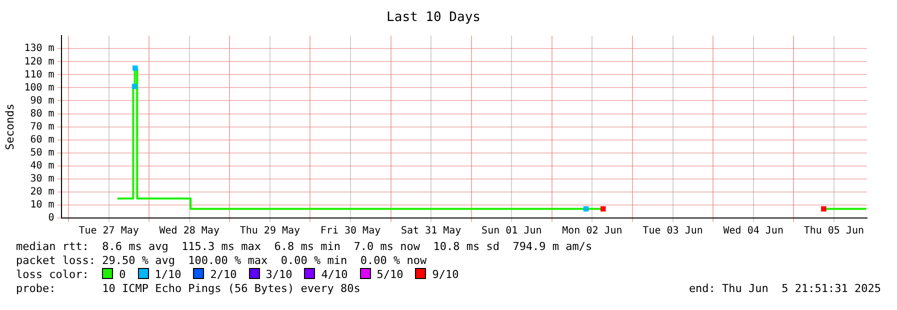 The height and width of the screenshot is (310, 897). What do you see at coordinates (42, 205) in the screenshot?
I see `y-tick-label: 10 m` at bounding box center [42, 205].